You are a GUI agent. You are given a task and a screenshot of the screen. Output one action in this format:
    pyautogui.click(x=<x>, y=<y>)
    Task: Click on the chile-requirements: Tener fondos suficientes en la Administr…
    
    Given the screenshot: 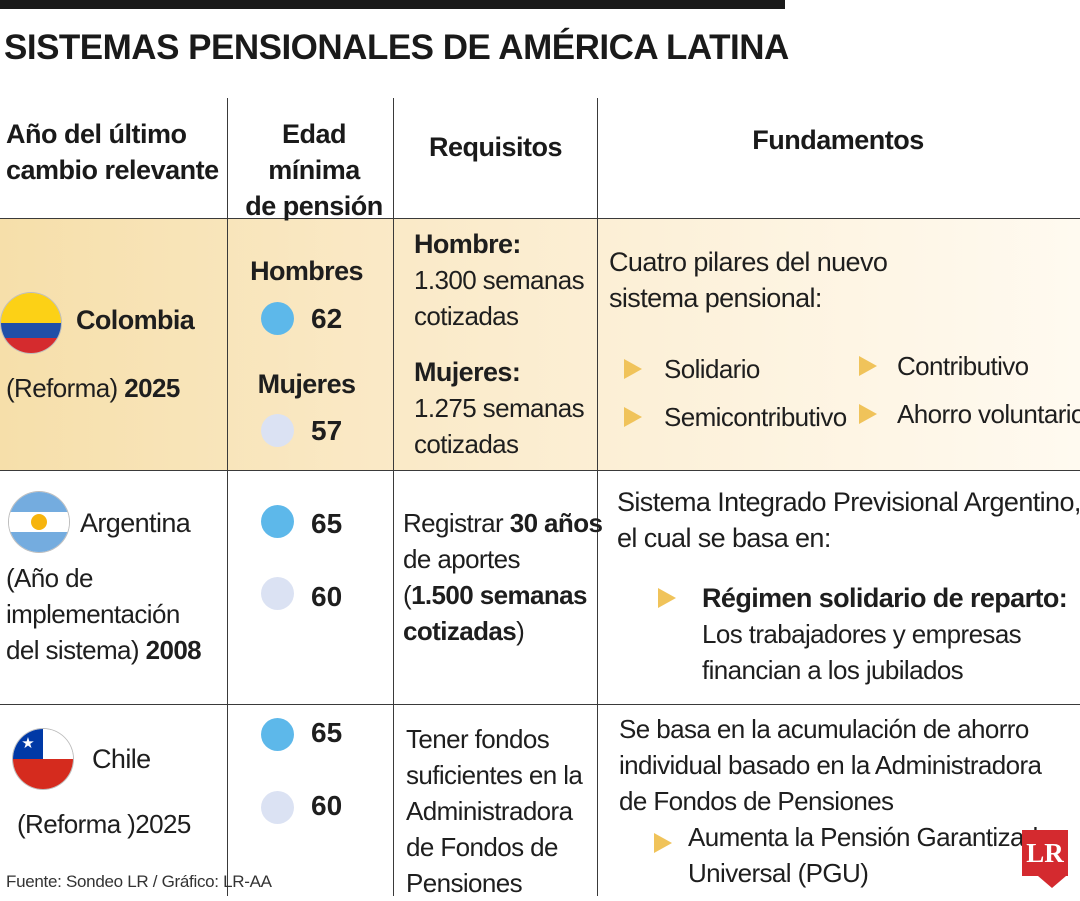 What is the action you would take?
    pyautogui.click(x=494, y=811)
    